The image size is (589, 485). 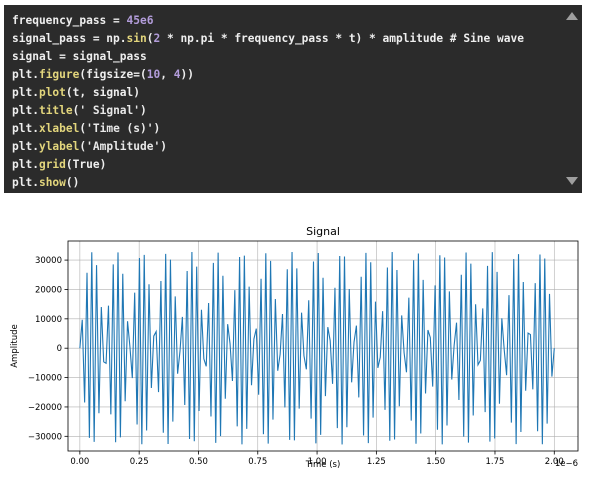 I want to click on code-token: )), so click(x=187, y=74).